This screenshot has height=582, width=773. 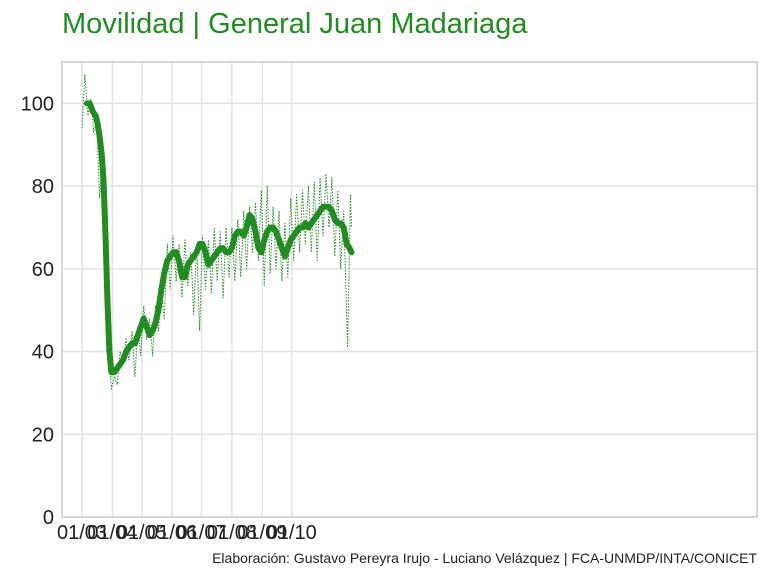 What do you see at coordinates (82, 533) in the screenshot?
I see `x-tick-label: 01/03` at bounding box center [82, 533].